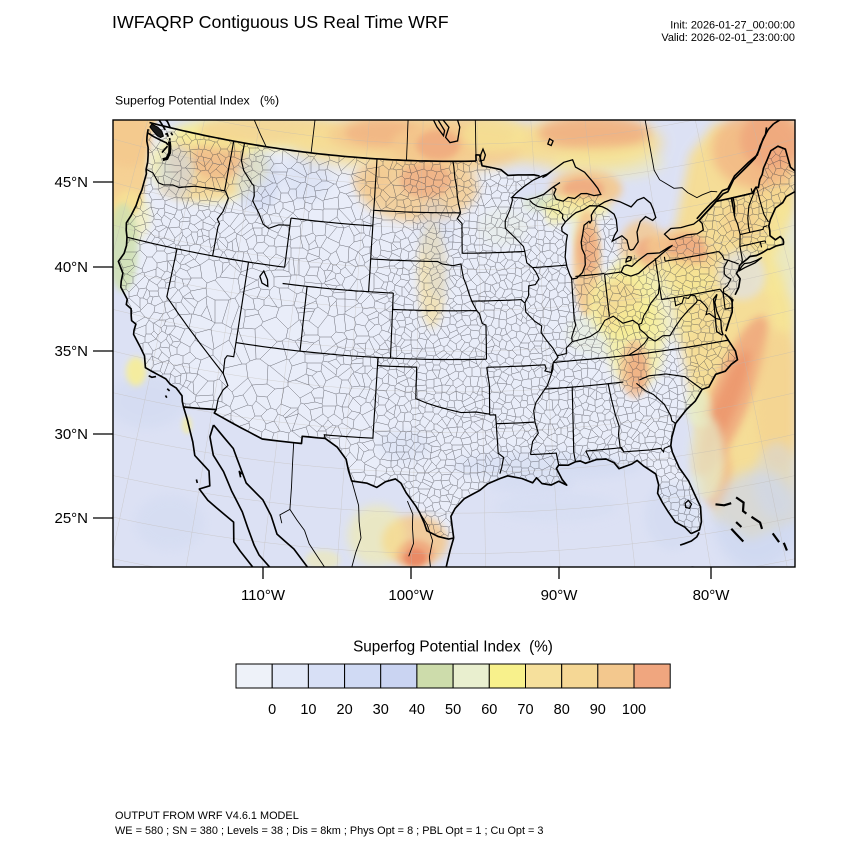 The width and height of the screenshot is (850, 850). I want to click on svg-text: 100, so click(634, 710).